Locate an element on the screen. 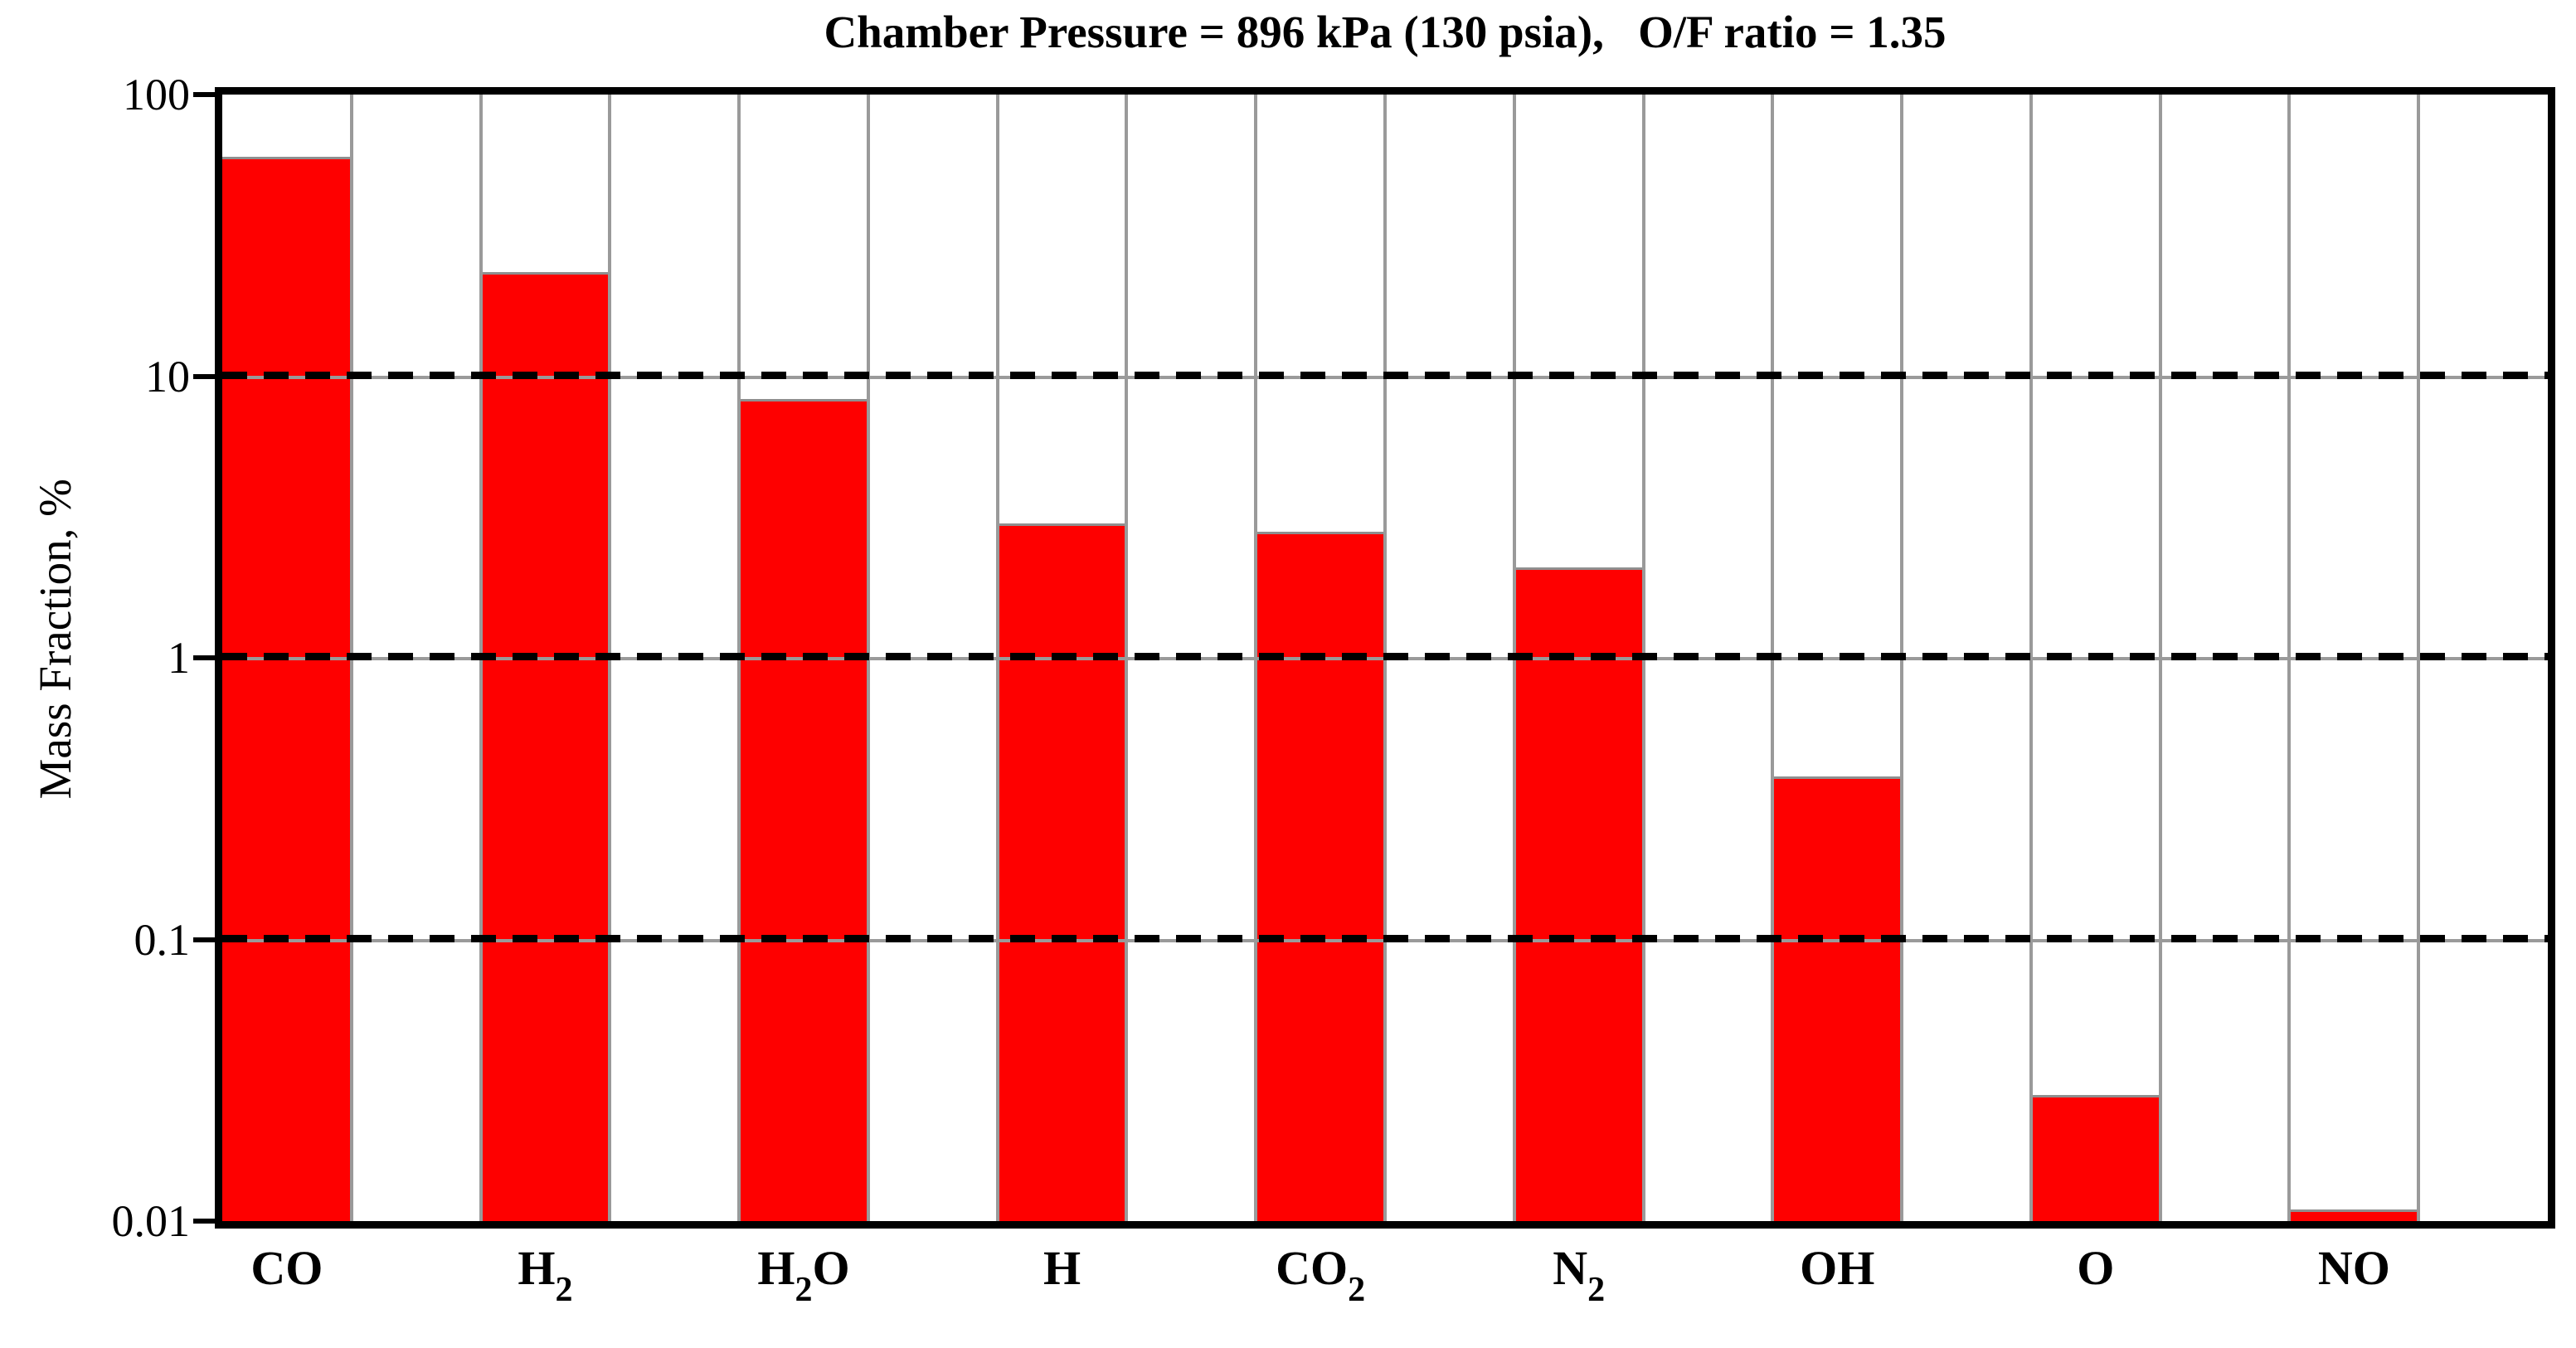  y-tick-label: 100 is located at coordinates (157, 94).